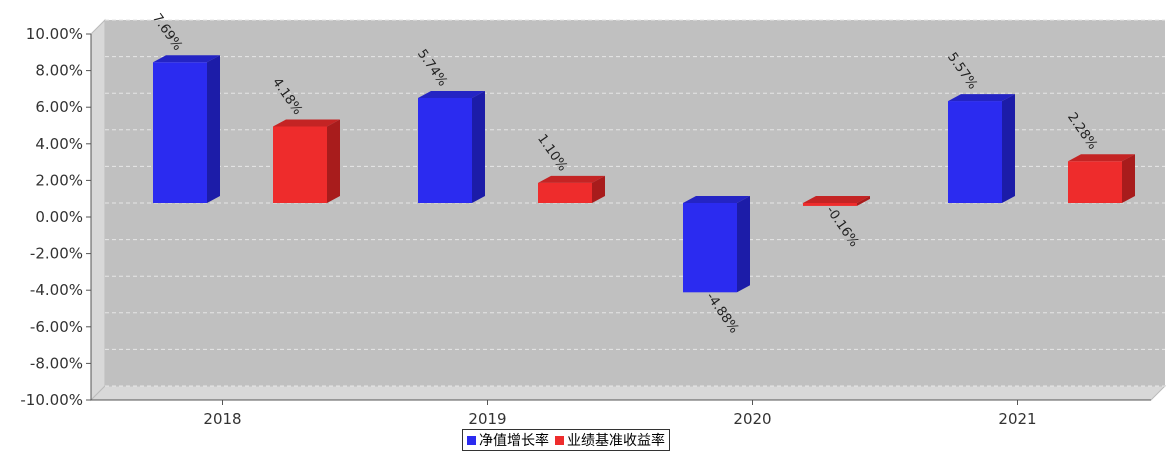 The image size is (1171, 451). What do you see at coordinates (628, 393) in the screenshot?
I see `plot-floor` at bounding box center [628, 393].